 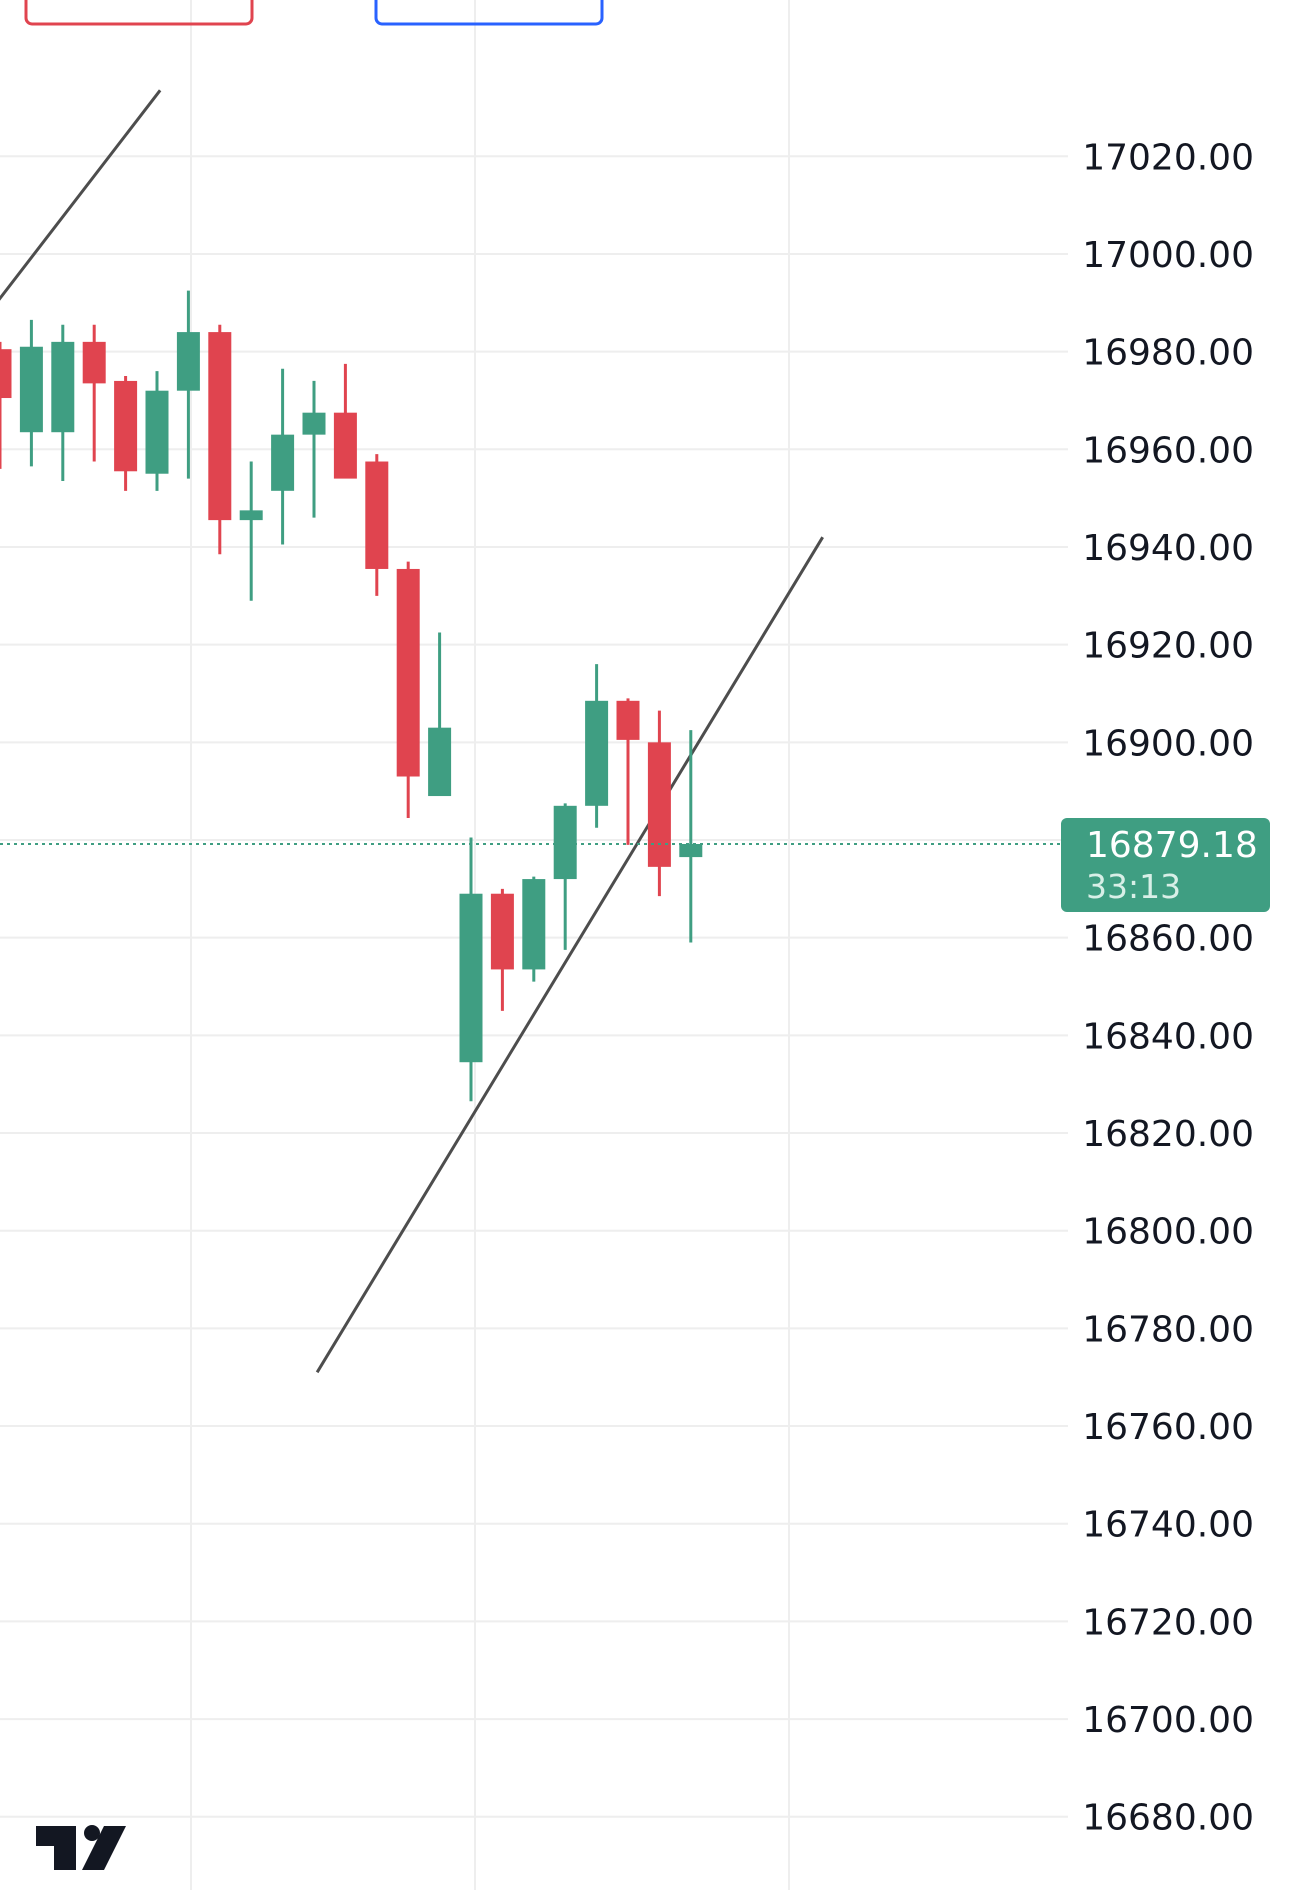 I want to click on price-axis-tick-label: 16740.00, so click(x=1168, y=1525).